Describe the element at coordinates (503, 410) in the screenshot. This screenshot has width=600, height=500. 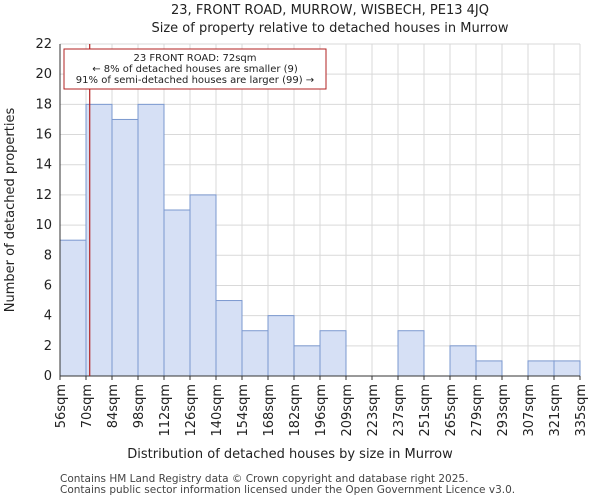
I see `x-tick-label: 293sqm` at that location.